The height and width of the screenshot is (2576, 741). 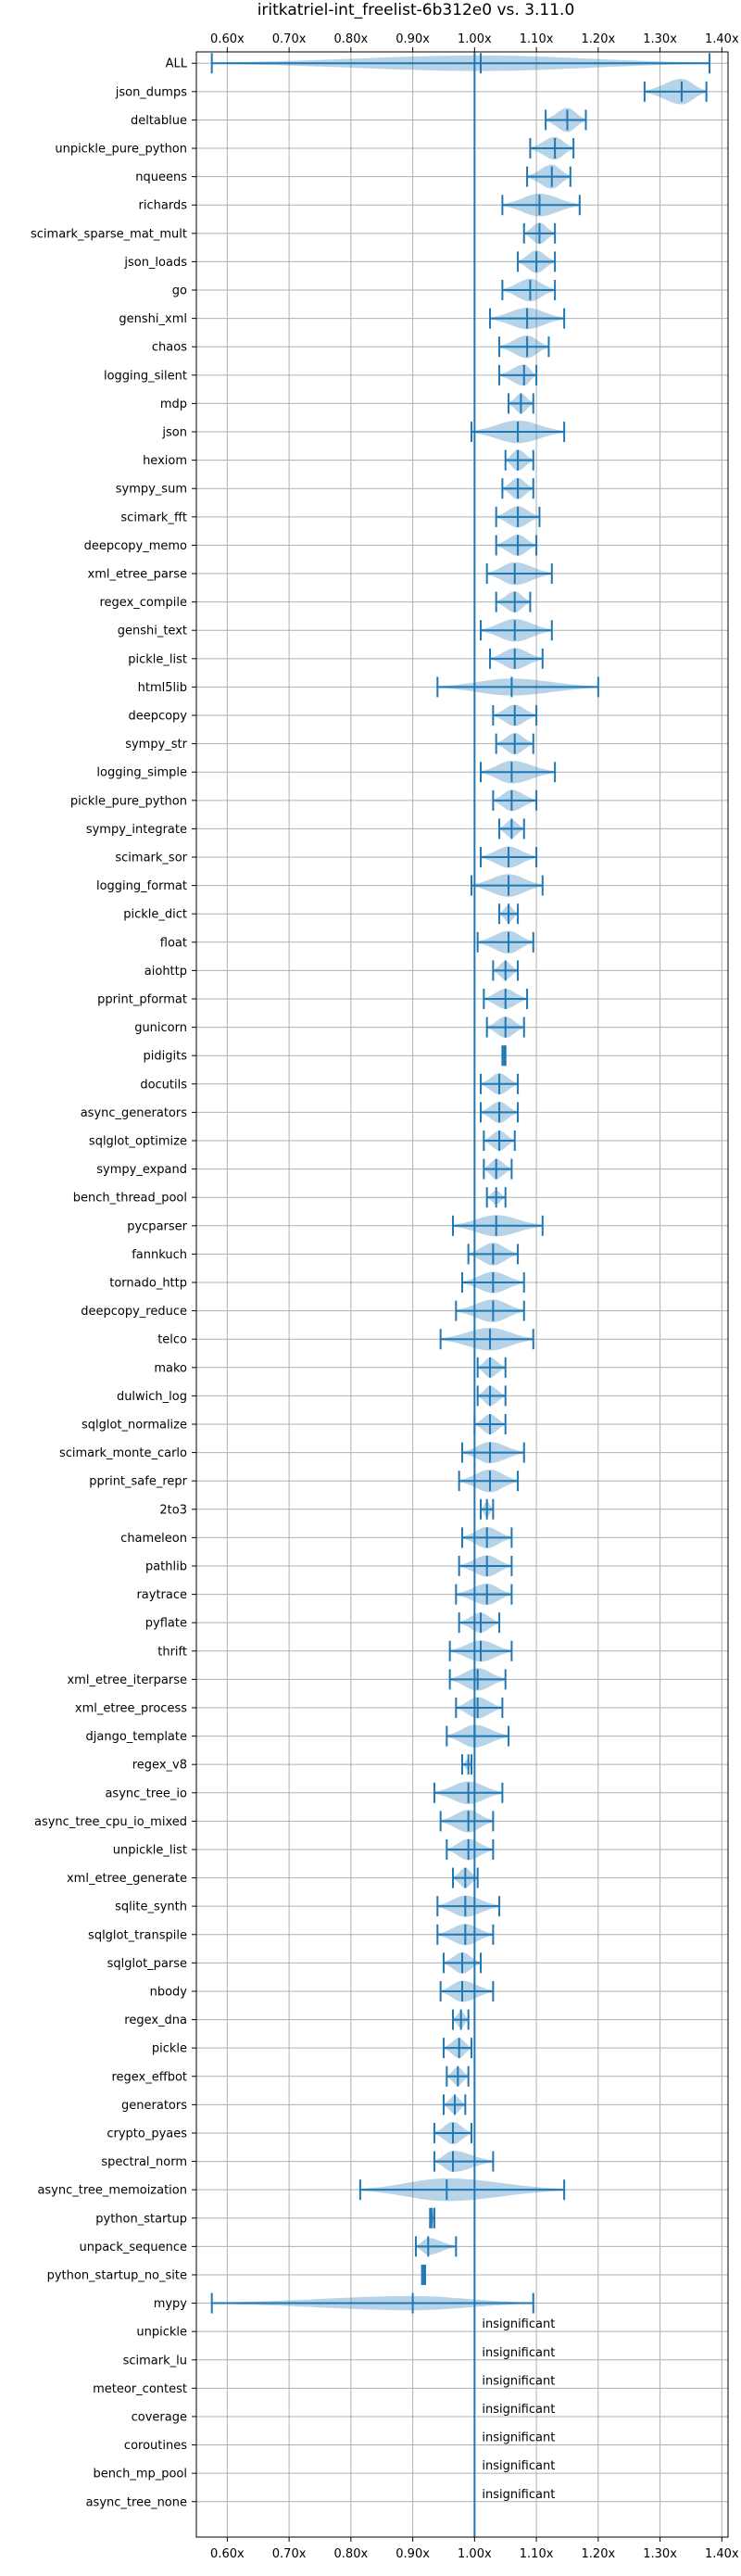 What do you see at coordinates (151, 92) in the screenshot?
I see `category-label: json_dumps` at bounding box center [151, 92].